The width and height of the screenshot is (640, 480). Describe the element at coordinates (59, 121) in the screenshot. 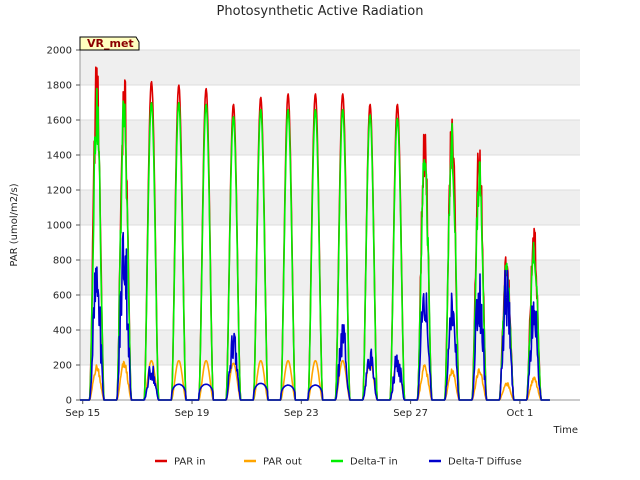

I see `y-tick-label: 1600` at that location.